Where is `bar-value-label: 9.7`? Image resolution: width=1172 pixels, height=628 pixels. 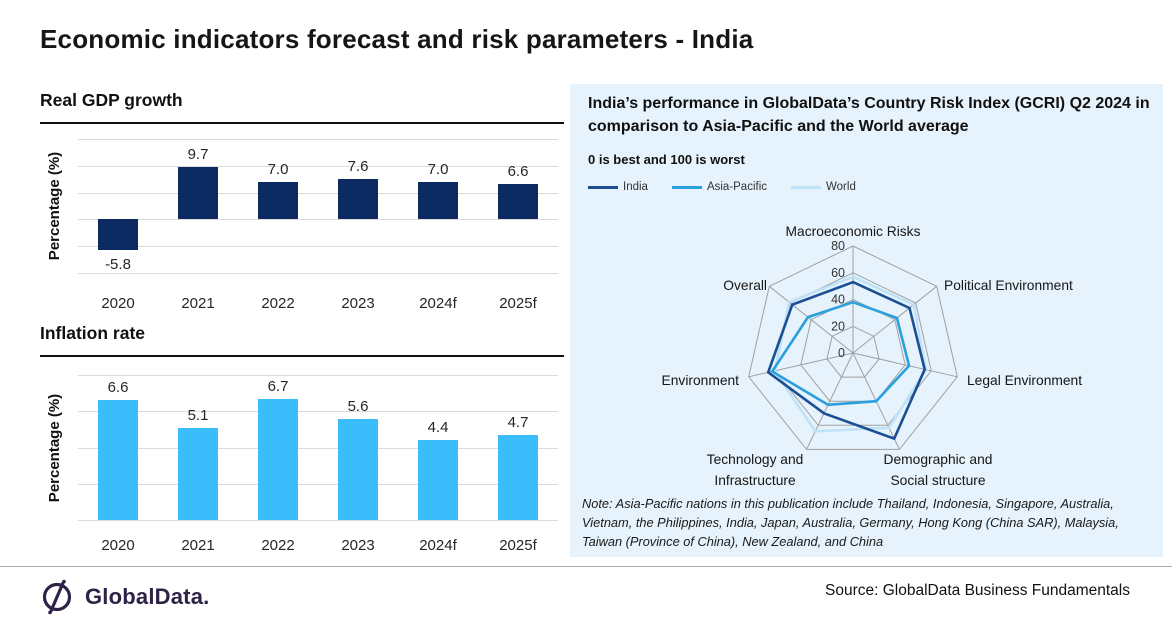 bar-value-label: 9.7 is located at coordinates (198, 155).